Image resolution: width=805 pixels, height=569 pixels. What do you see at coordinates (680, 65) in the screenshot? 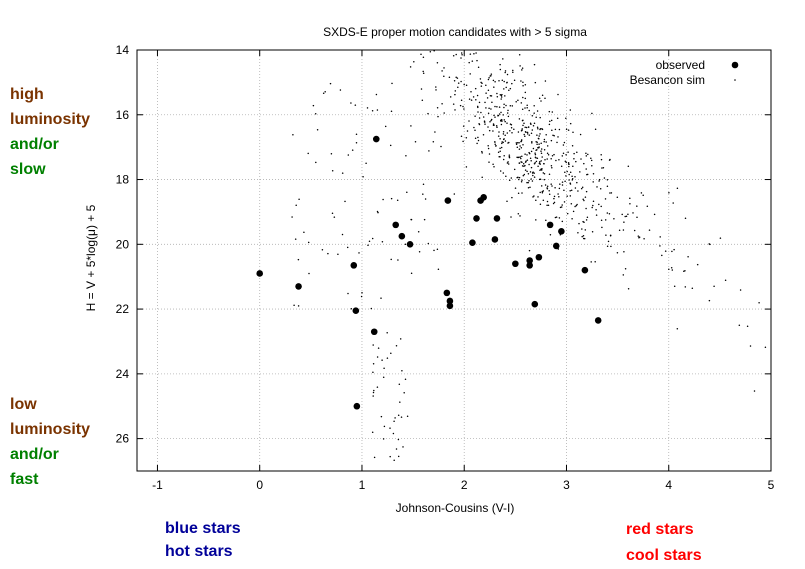
I see `legend-label-observed: observed` at bounding box center [680, 65].